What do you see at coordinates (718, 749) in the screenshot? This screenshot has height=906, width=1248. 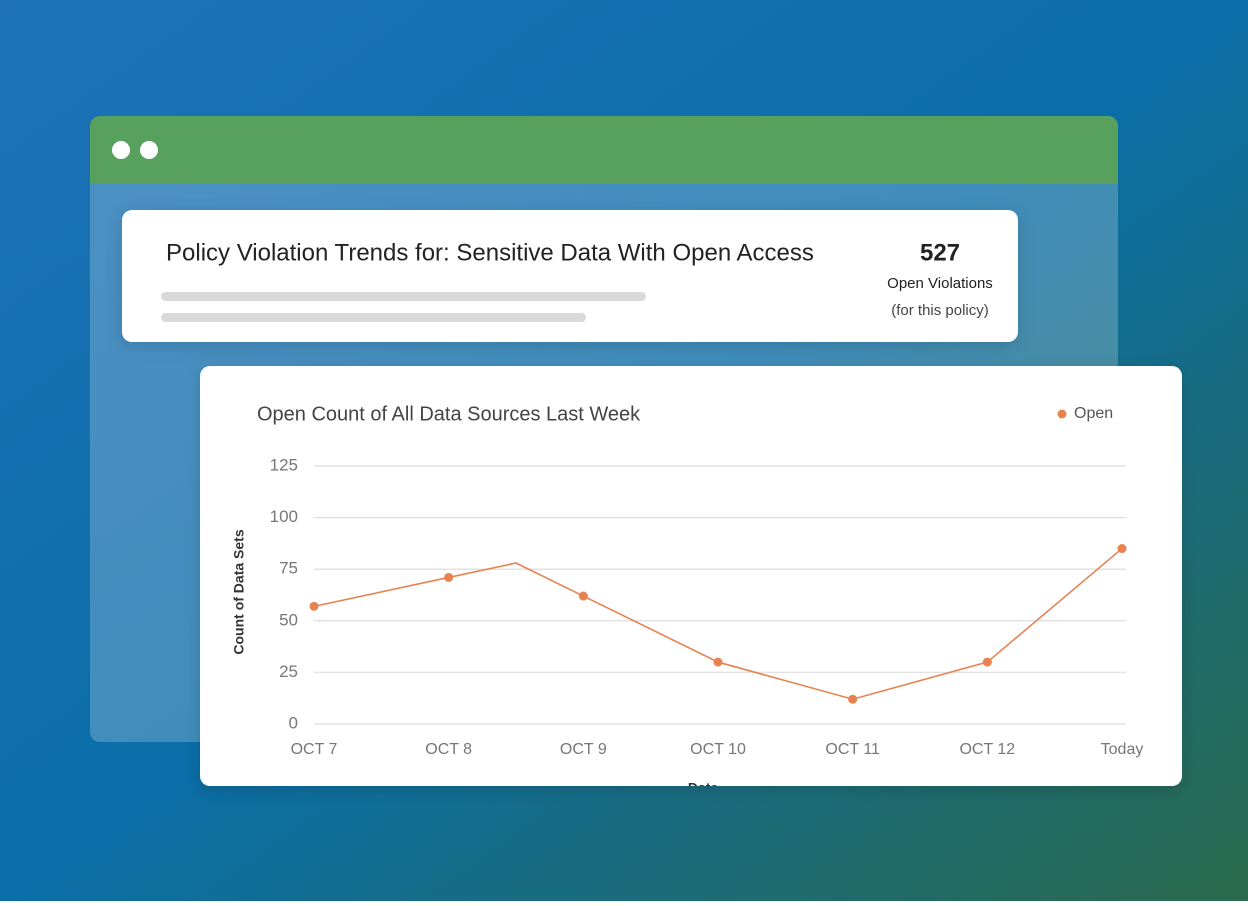 I see `x-tick-label: OCT 10` at bounding box center [718, 749].